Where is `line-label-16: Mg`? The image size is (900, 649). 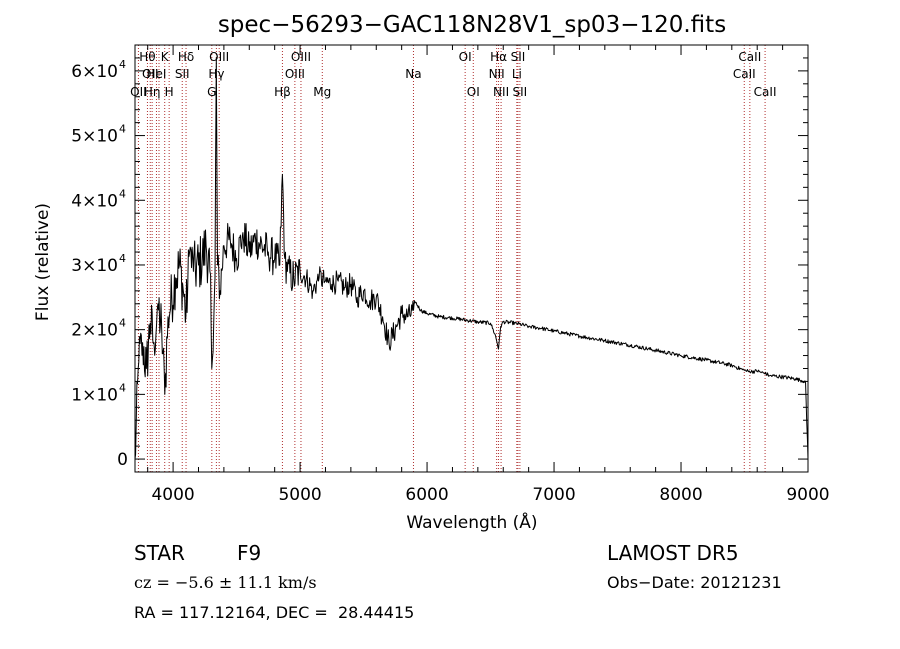 line-label-16: Mg is located at coordinates (322, 92).